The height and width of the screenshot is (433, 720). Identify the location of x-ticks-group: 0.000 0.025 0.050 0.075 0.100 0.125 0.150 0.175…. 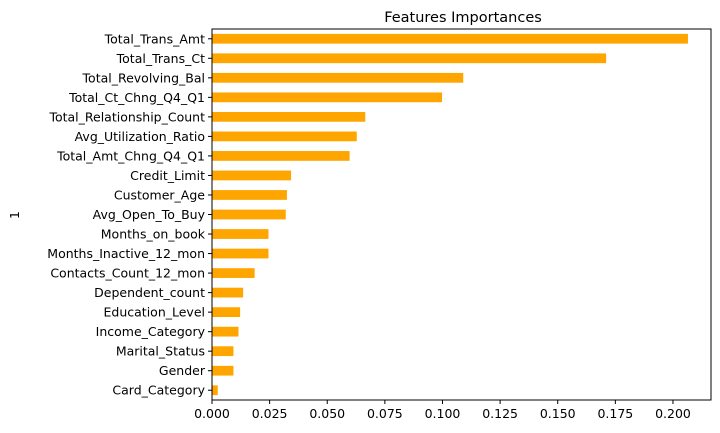
(442, 410).